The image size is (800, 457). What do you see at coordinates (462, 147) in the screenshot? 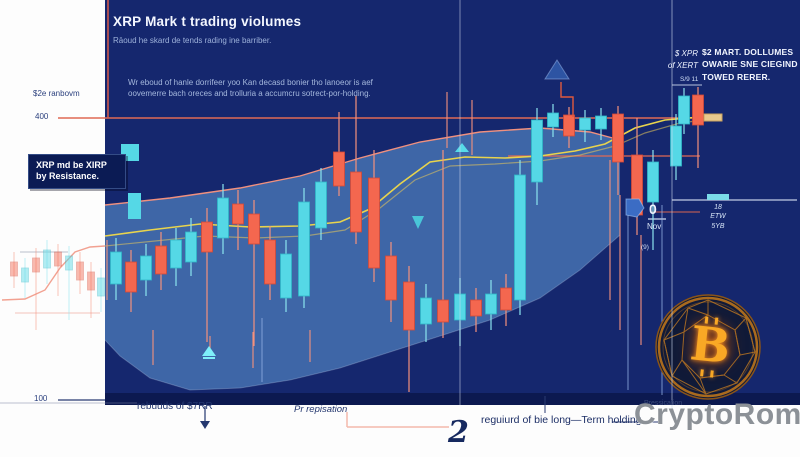
I see `tri-up-cyan` at bounding box center [462, 147].